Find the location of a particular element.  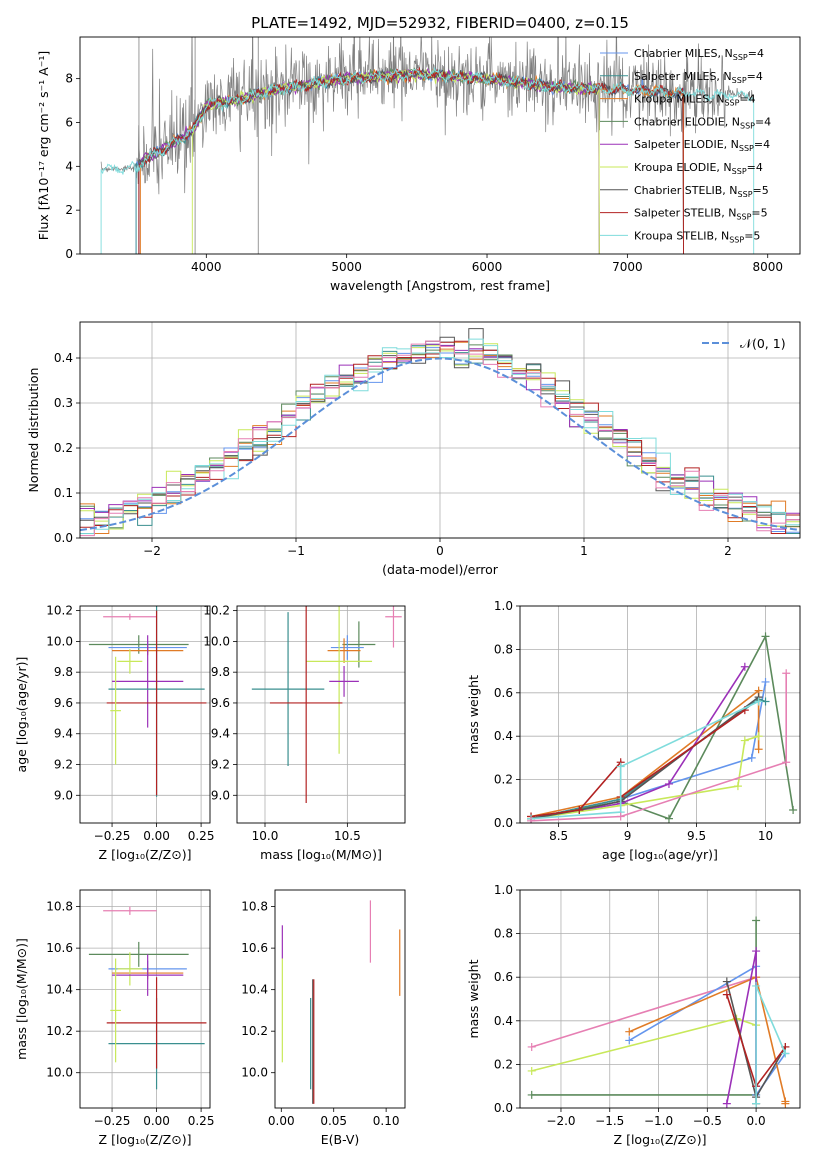

mass_weight_vs_age-frame is located at coordinates (660, 714).